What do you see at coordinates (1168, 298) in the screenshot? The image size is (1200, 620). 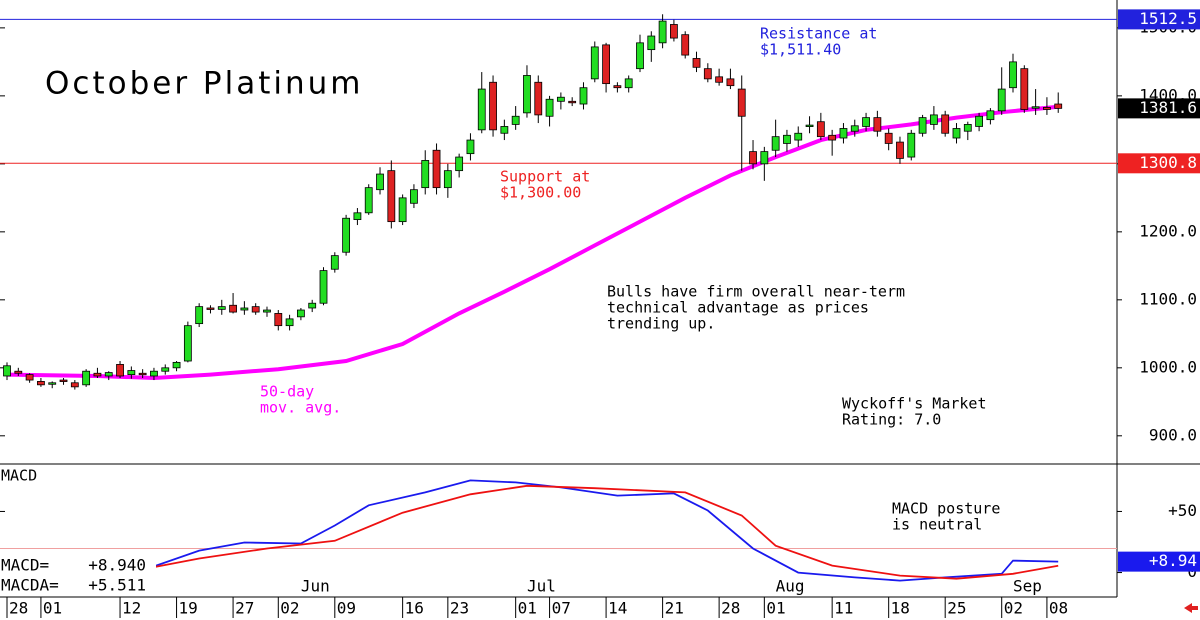 I see `y-tick-label: 1100.0` at bounding box center [1168, 298].